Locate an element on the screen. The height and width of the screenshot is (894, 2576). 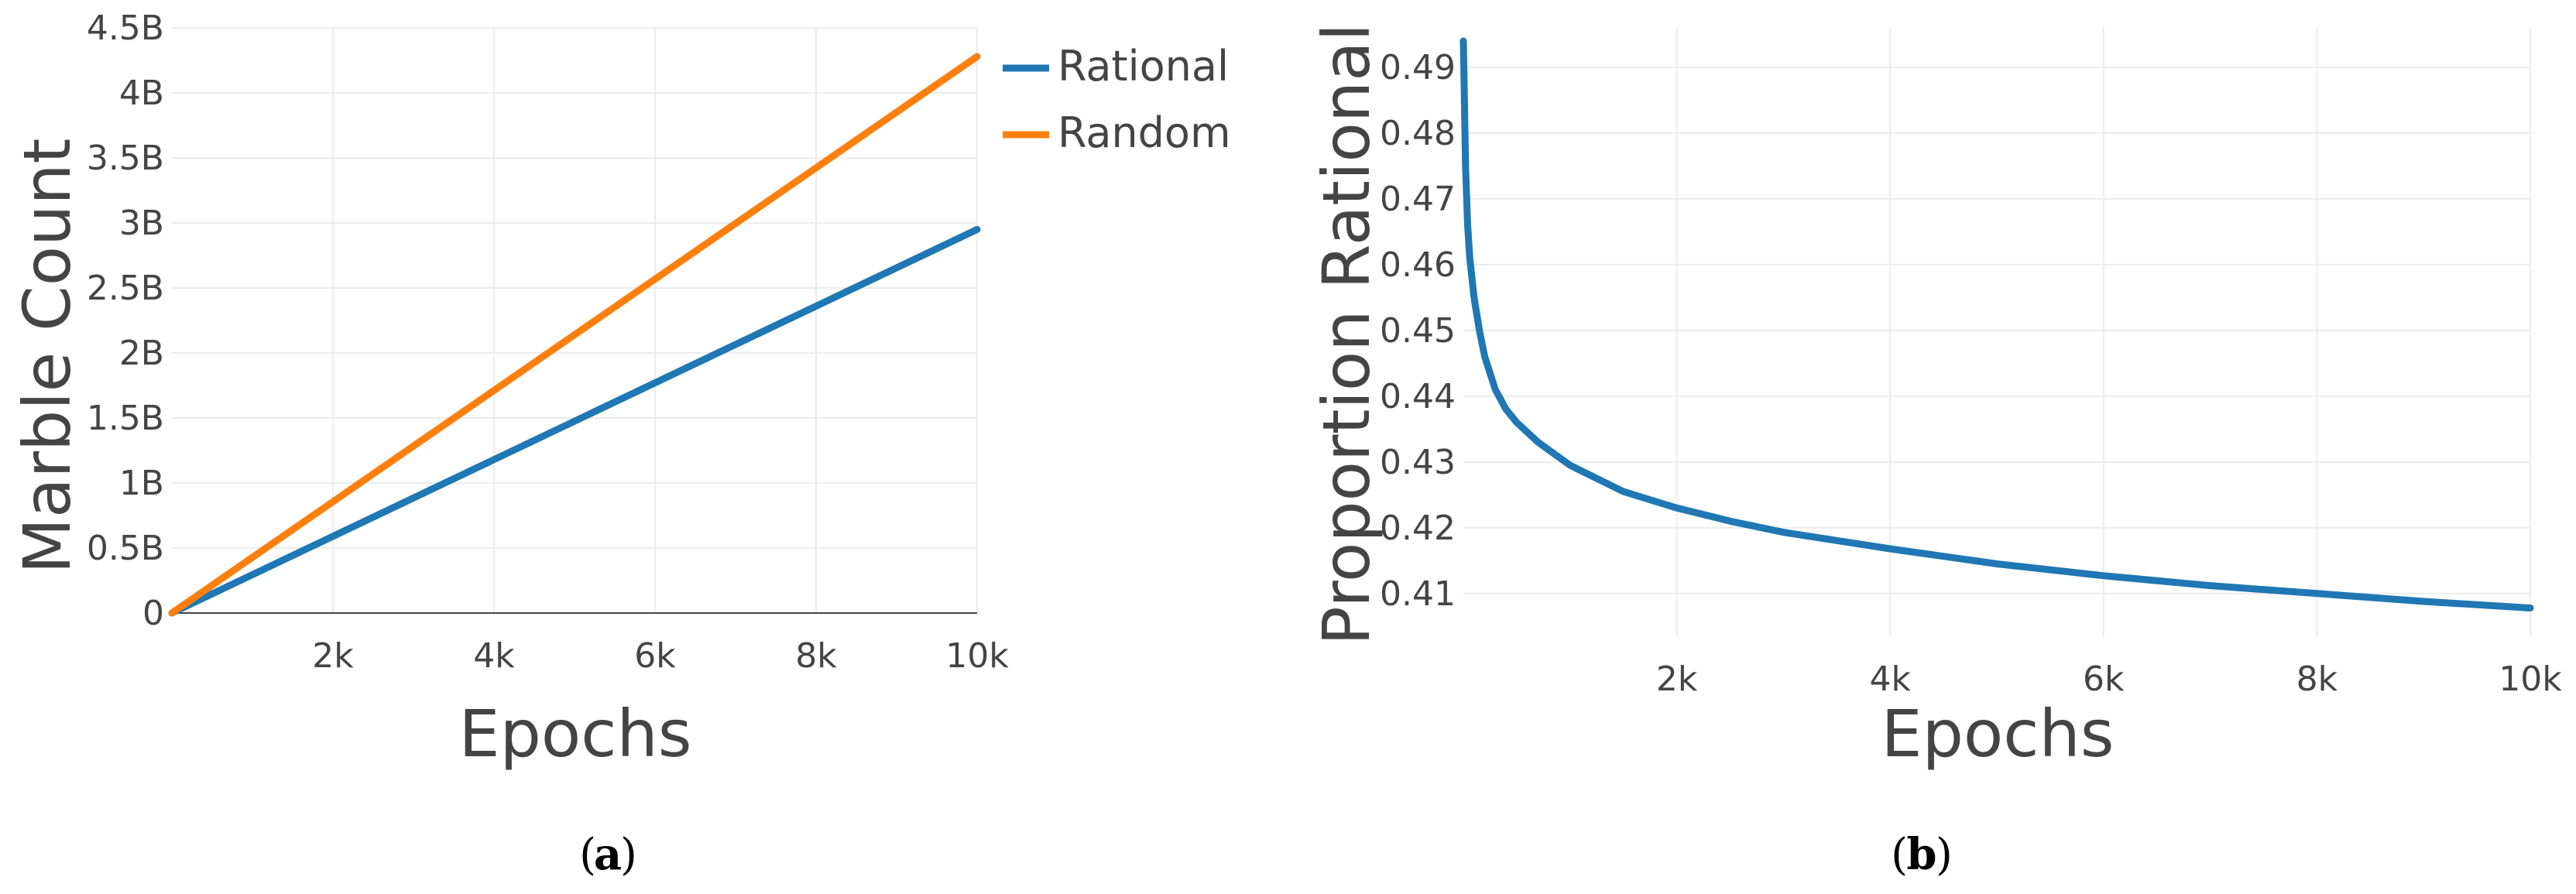
panel-a-y-tick-label: 3B is located at coordinates (141, 223).